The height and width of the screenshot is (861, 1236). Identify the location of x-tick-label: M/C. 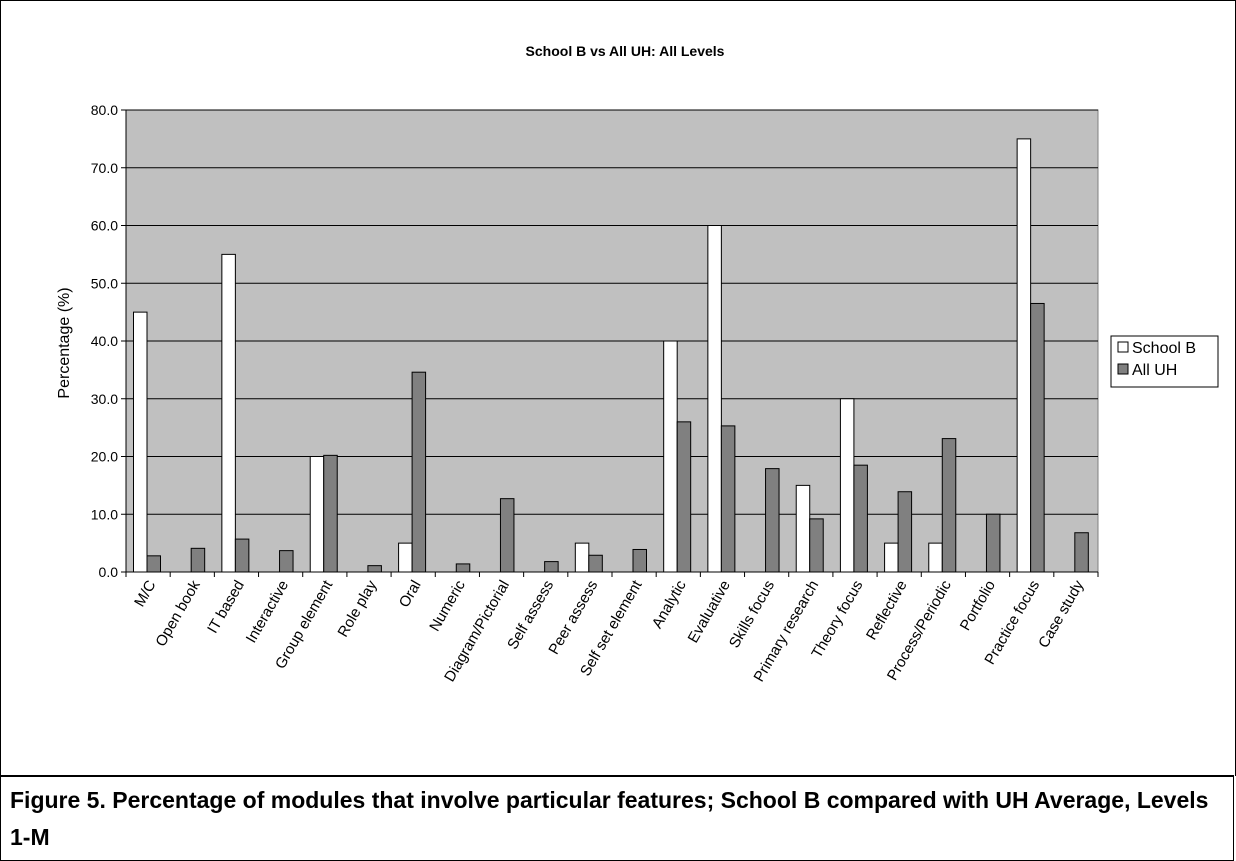
(145, 593).